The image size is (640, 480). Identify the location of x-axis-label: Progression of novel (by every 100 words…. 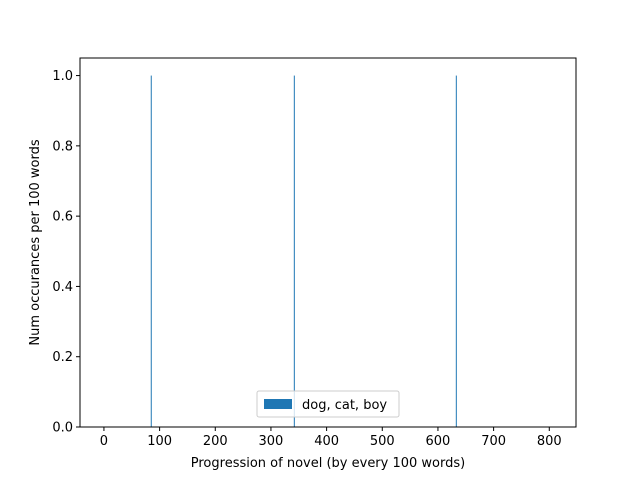
(328, 463).